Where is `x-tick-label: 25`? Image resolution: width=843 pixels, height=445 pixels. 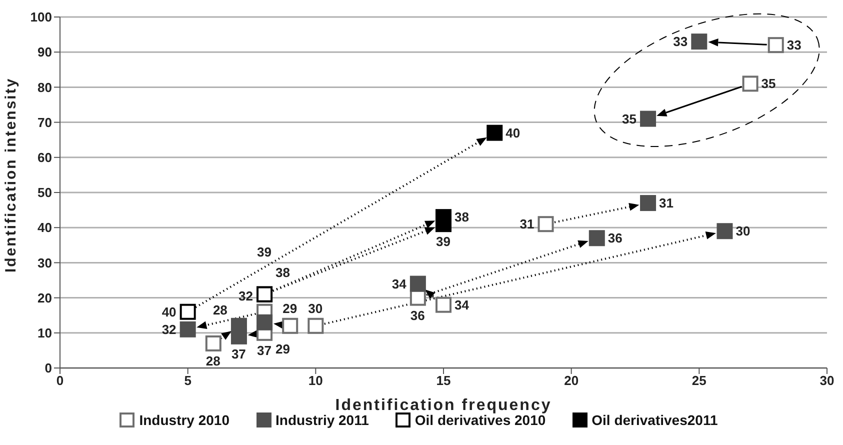 x-tick-label: 25 is located at coordinates (699, 380).